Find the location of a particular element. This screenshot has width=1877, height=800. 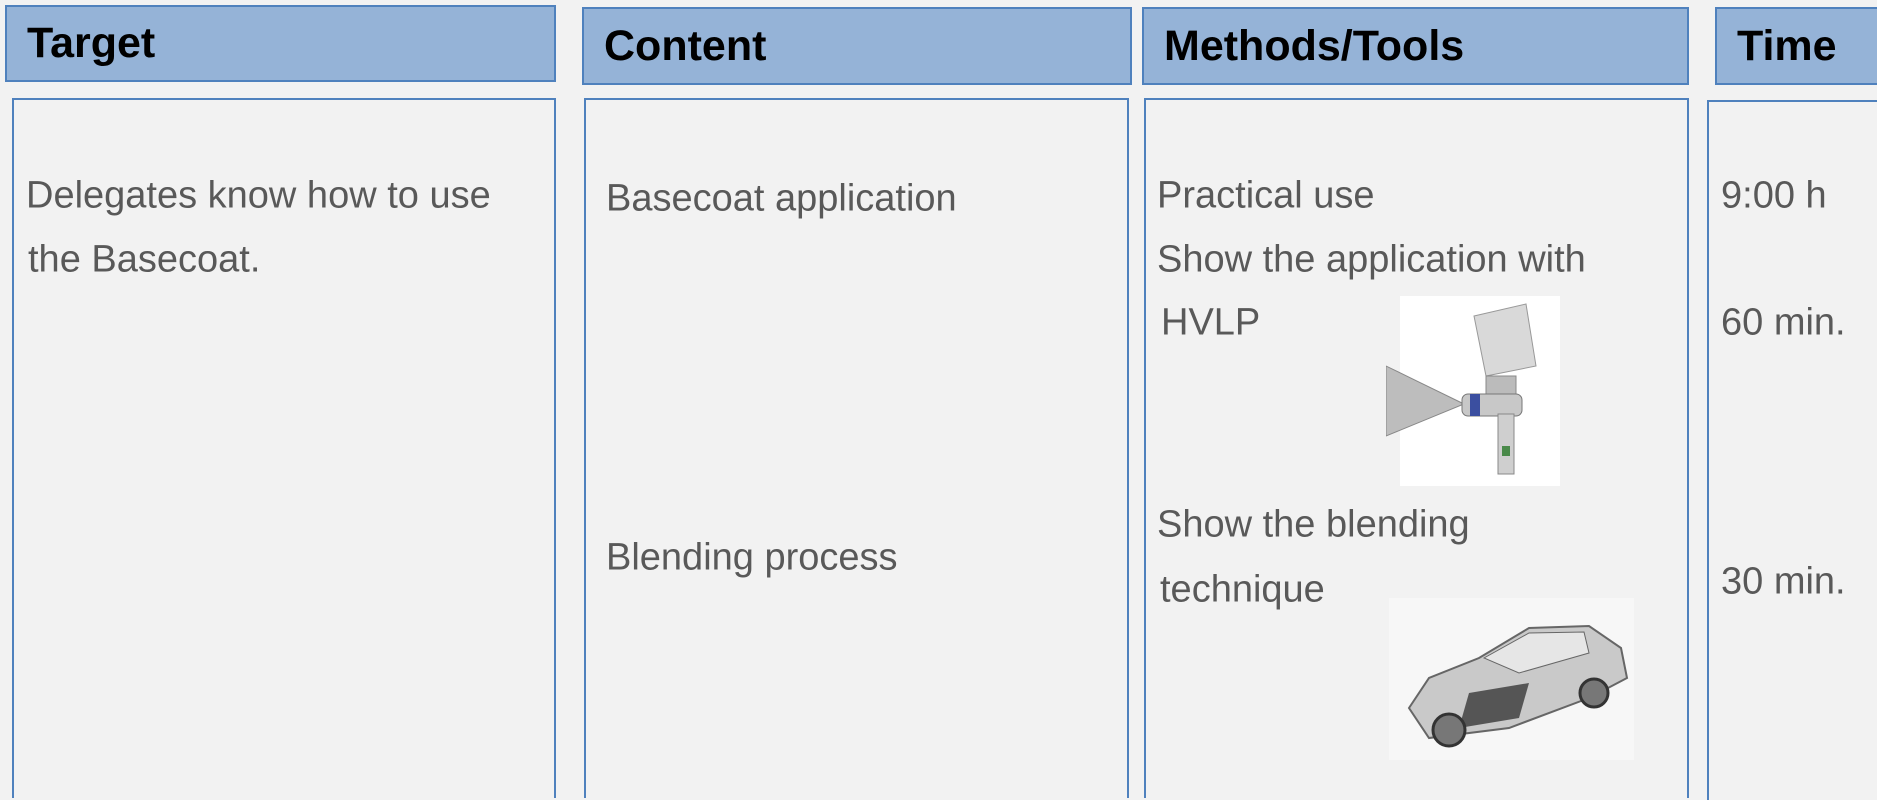

cell-text: 30 min. is located at coordinates (1783, 581).